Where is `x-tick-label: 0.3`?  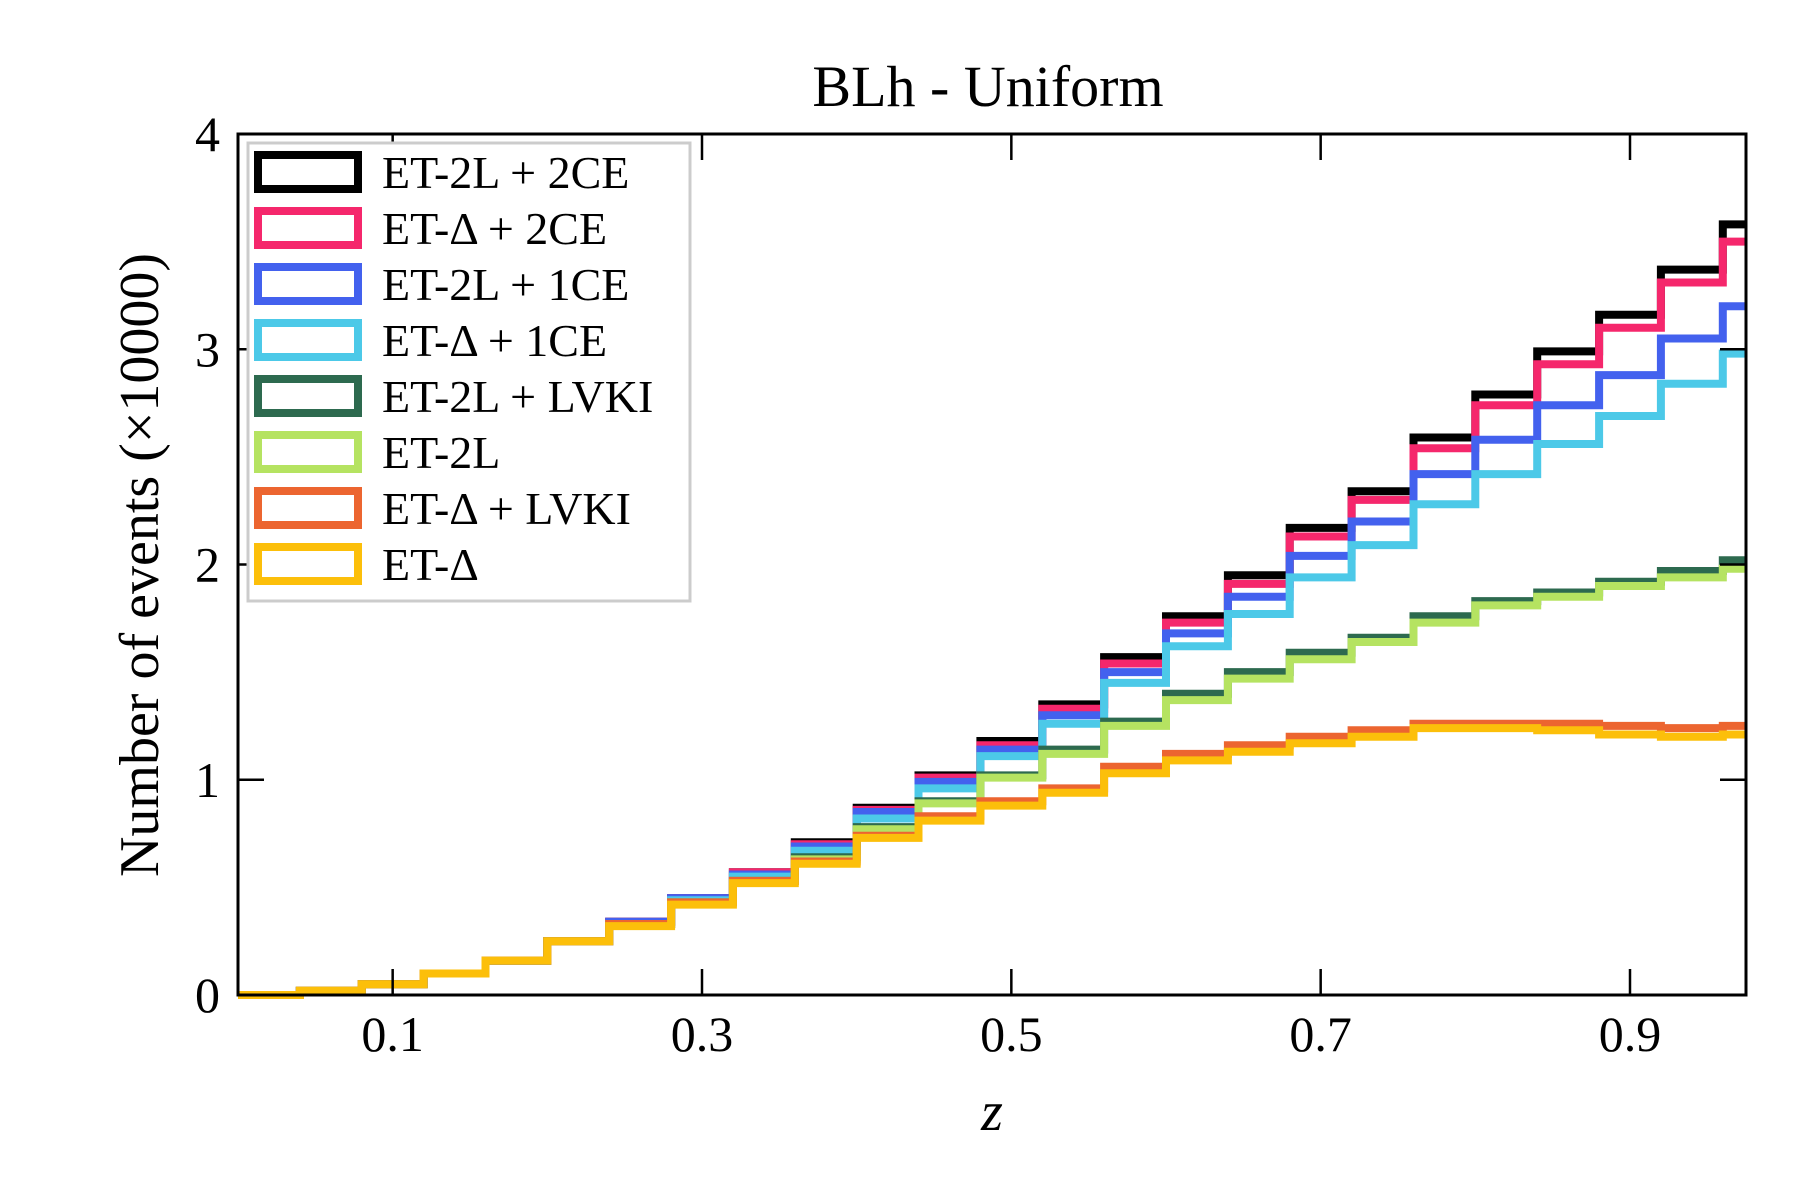
x-tick-label: 0.3 is located at coordinates (702, 1034).